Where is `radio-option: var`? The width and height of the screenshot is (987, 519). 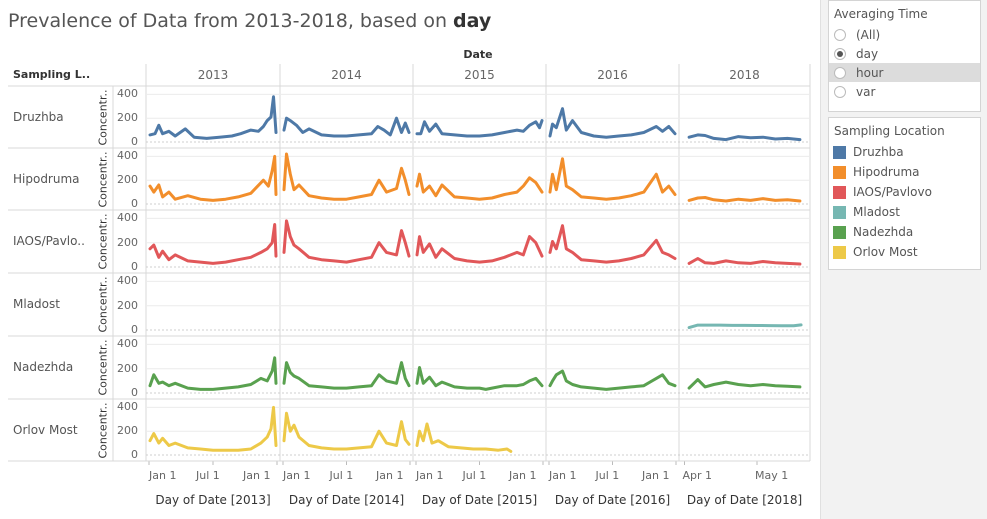
radio-option: var is located at coordinates (904, 91).